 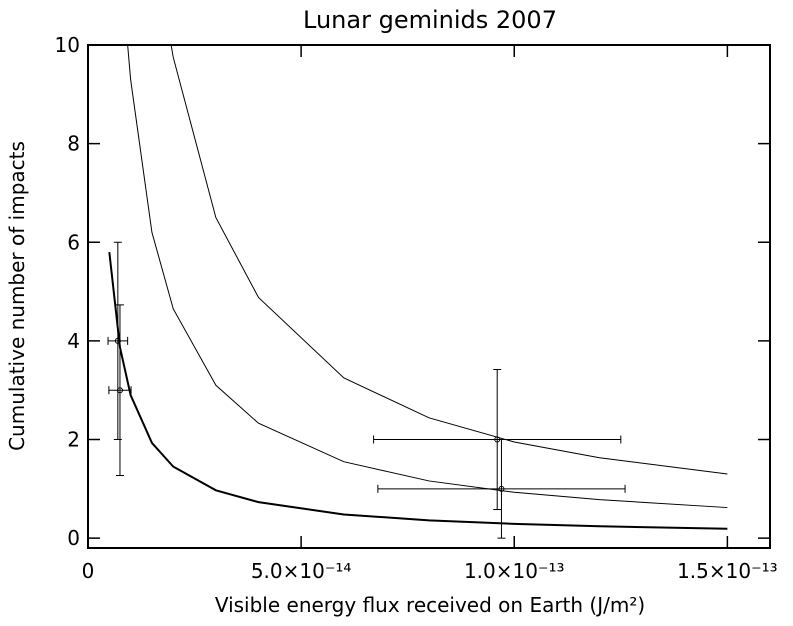 What do you see at coordinates (73, 144) in the screenshot?
I see `y-tick-label: 8` at bounding box center [73, 144].